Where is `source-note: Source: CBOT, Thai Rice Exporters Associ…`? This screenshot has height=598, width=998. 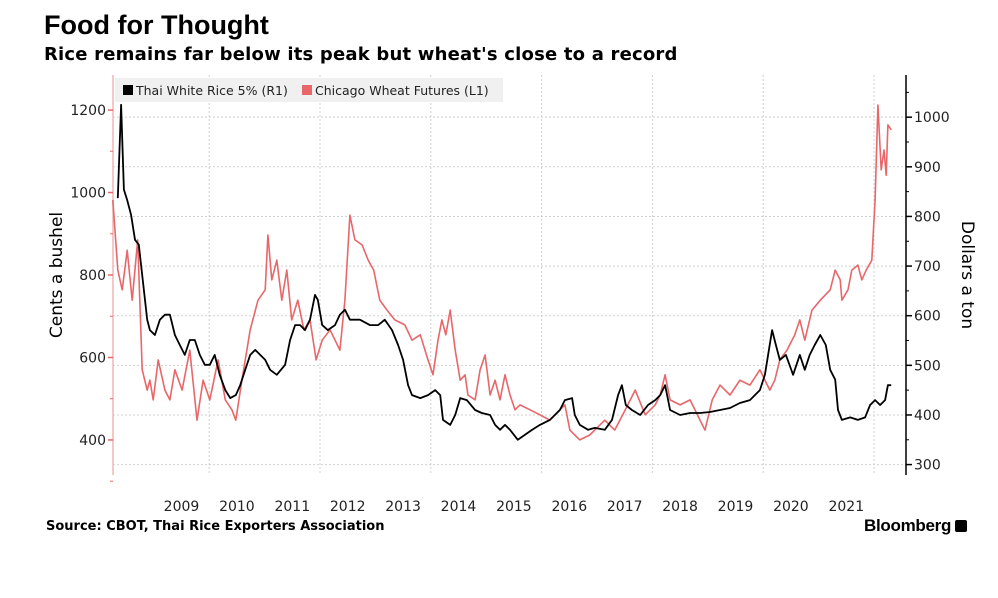 source-note: Source: CBOT, Thai Rice Exporters Associ… is located at coordinates (215, 526).